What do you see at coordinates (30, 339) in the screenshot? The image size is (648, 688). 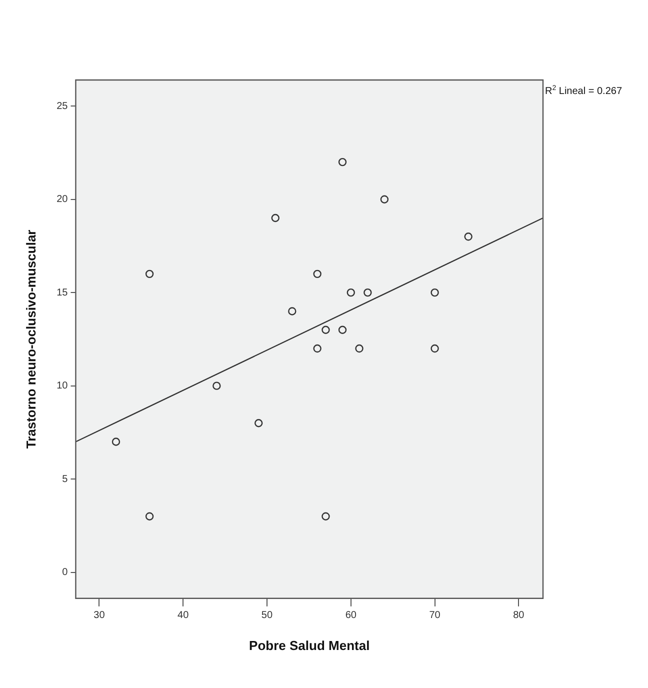 I see `y-axis-title: Trastorno neuro-oclusivo-muscular` at bounding box center [30, 339].